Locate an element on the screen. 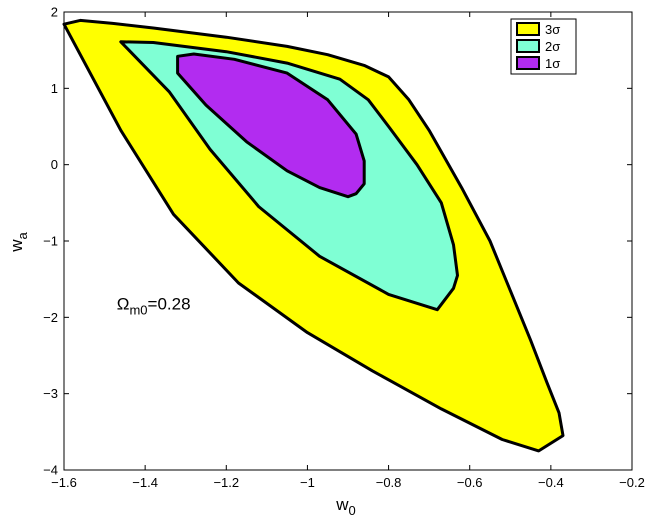 This screenshot has height=522, width=654. y-tick-label: 1 is located at coordinates (54, 88).